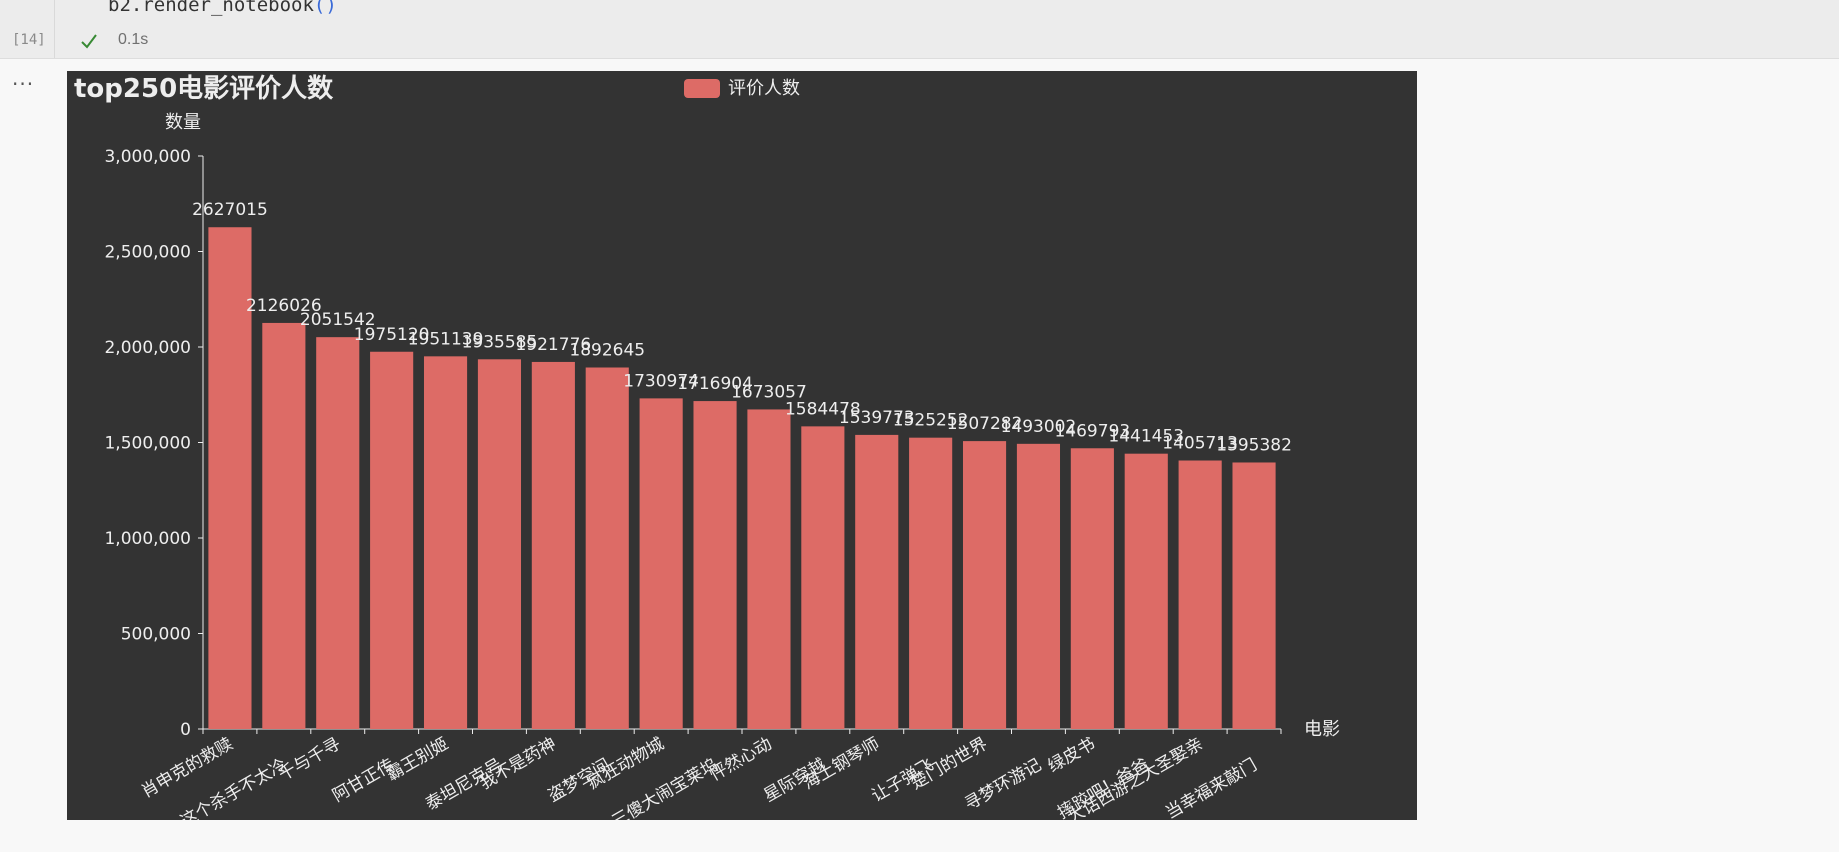 This screenshot has height=852, width=1839. What do you see at coordinates (156, 635) in the screenshot?
I see `y-tick-label: 500,000` at bounding box center [156, 635].